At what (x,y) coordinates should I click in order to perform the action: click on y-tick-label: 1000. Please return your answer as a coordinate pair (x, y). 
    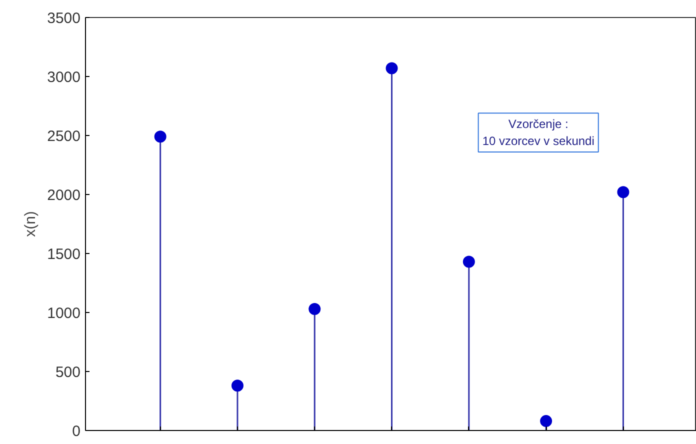
    Looking at the image, I should click on (64, 313).